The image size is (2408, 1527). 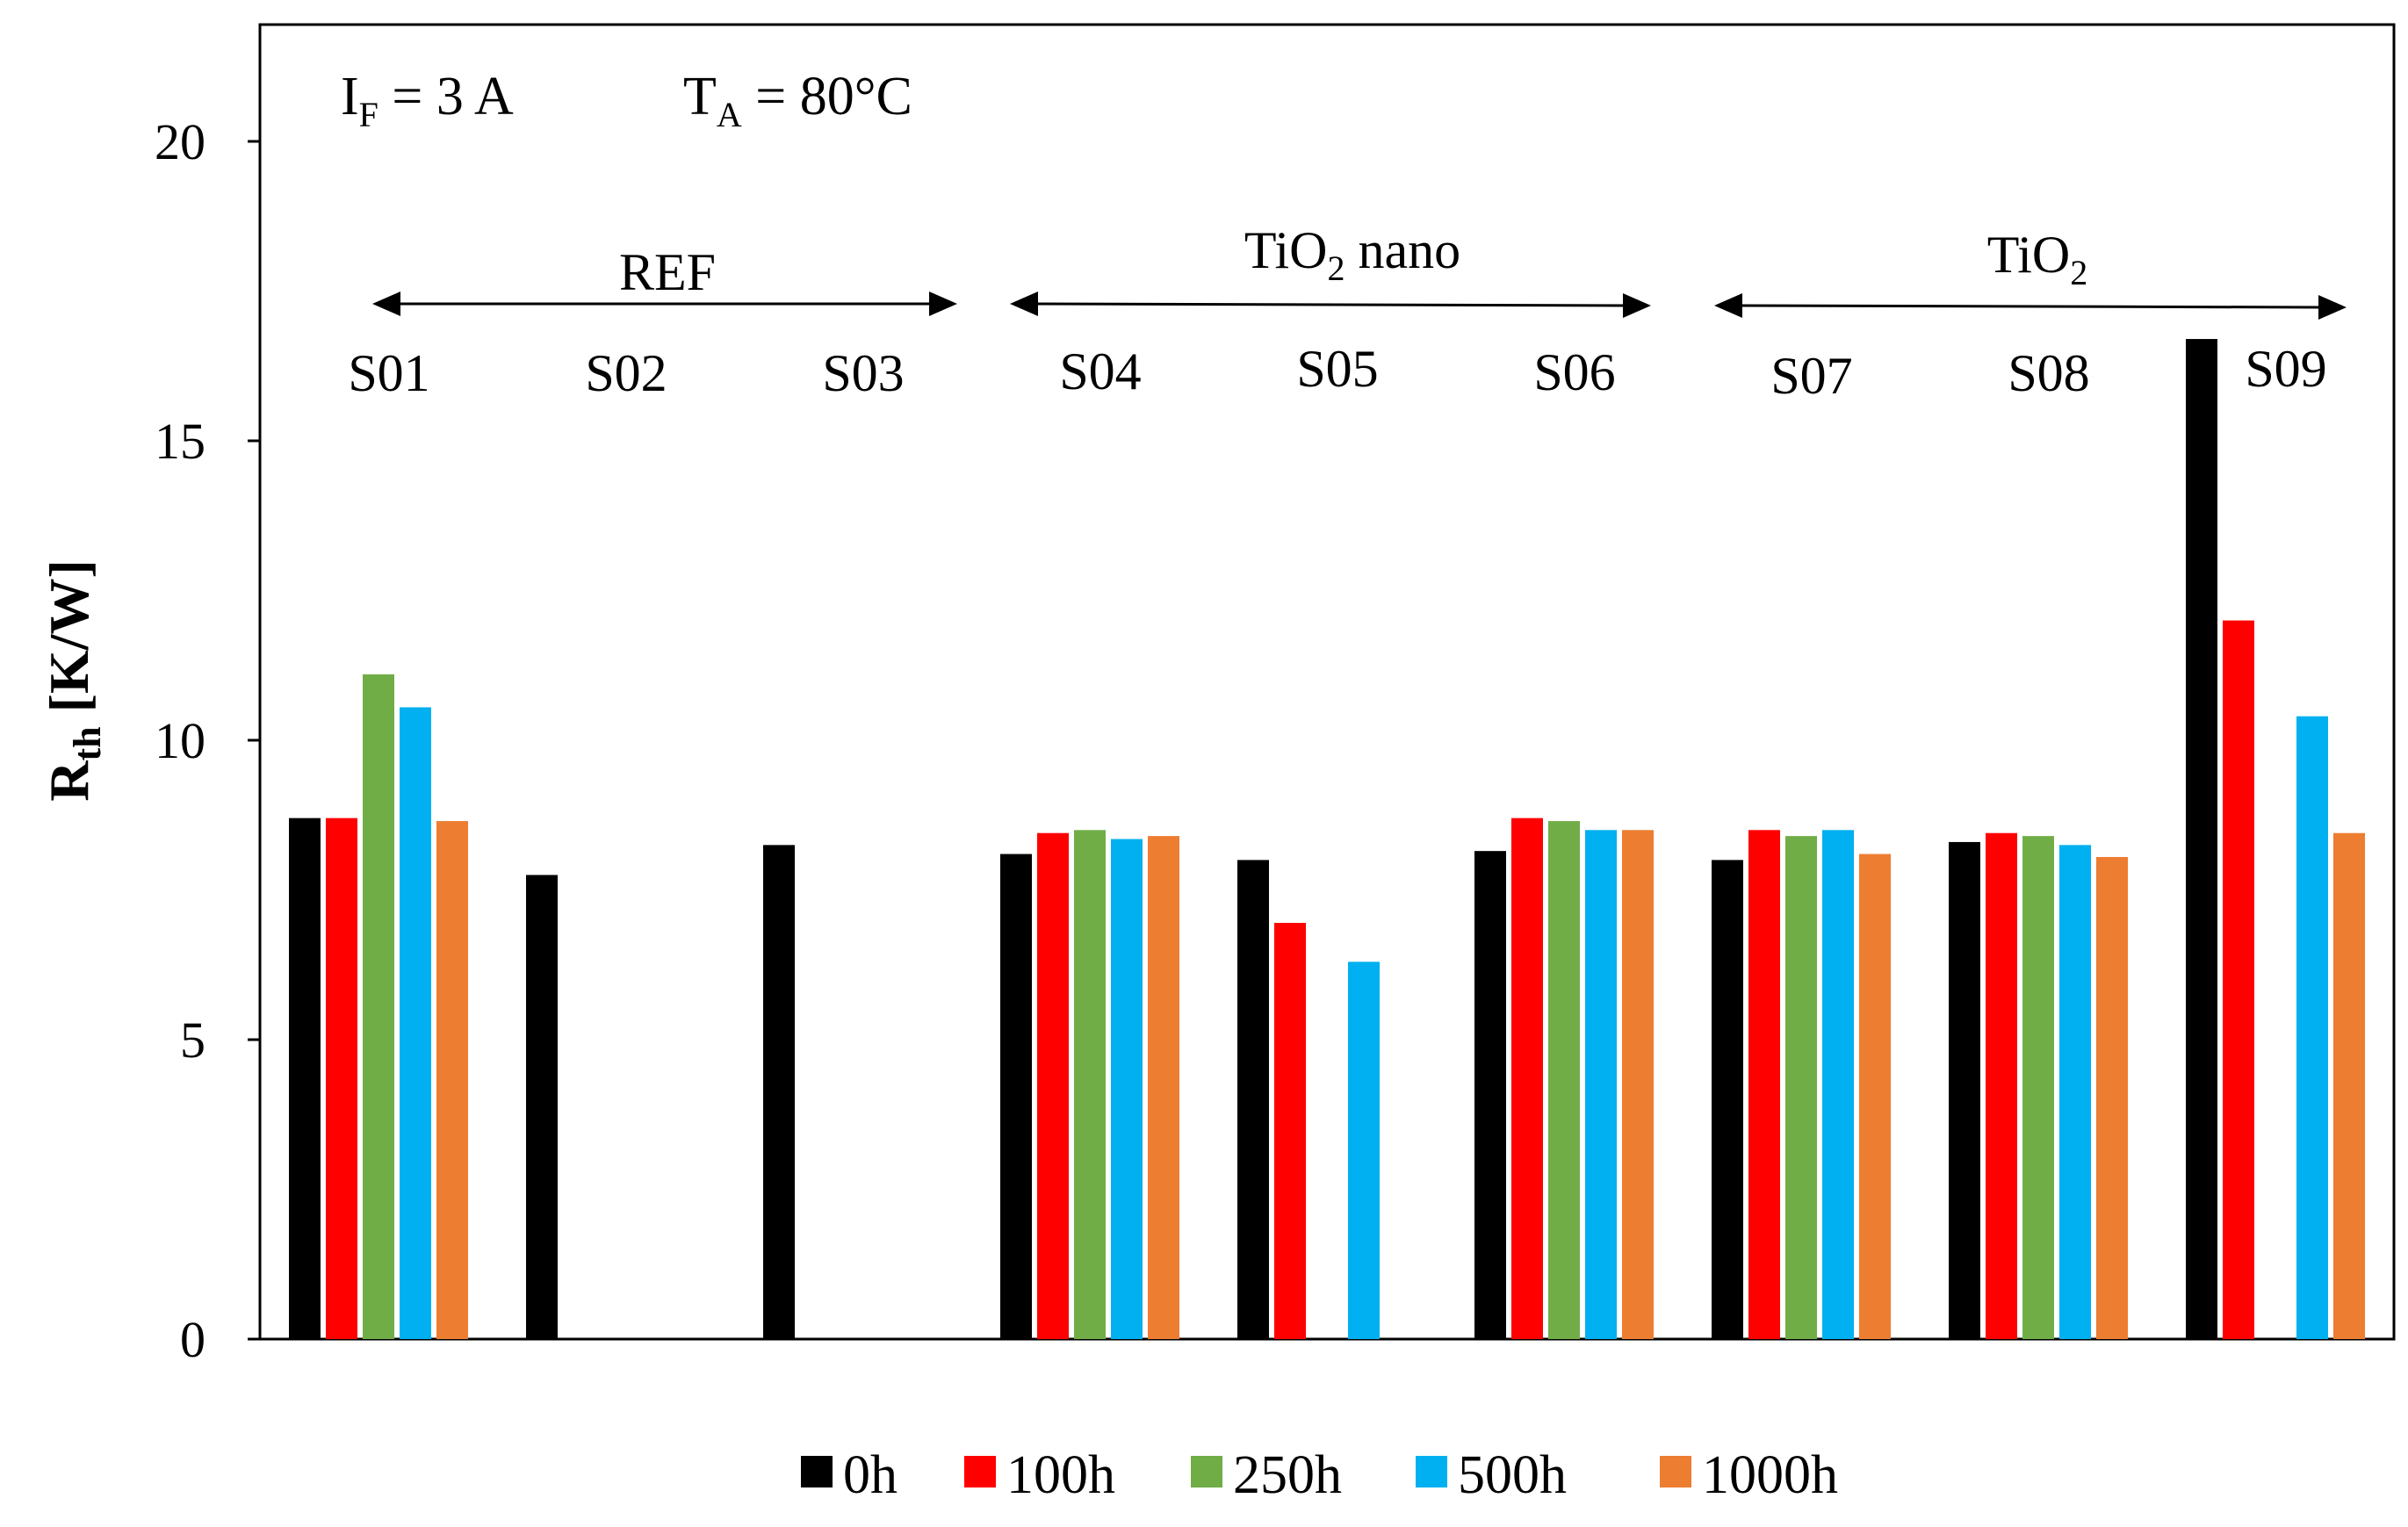 I want to click on sample-label-s05: S05, so click(x=1337, y=369).